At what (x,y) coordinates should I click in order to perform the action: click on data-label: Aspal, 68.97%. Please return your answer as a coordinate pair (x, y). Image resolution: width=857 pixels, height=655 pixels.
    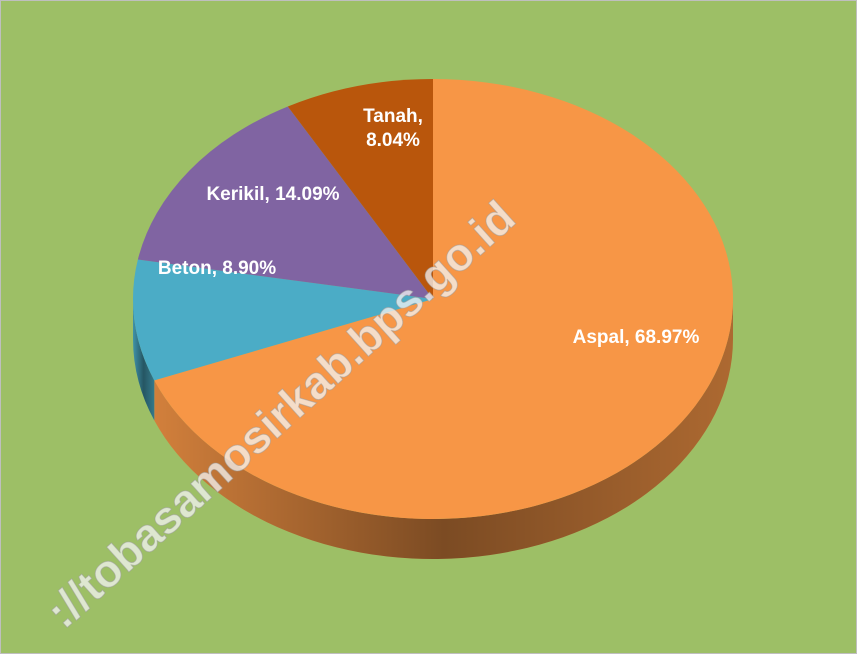
    Looking at the image, I should click on (636, 337).